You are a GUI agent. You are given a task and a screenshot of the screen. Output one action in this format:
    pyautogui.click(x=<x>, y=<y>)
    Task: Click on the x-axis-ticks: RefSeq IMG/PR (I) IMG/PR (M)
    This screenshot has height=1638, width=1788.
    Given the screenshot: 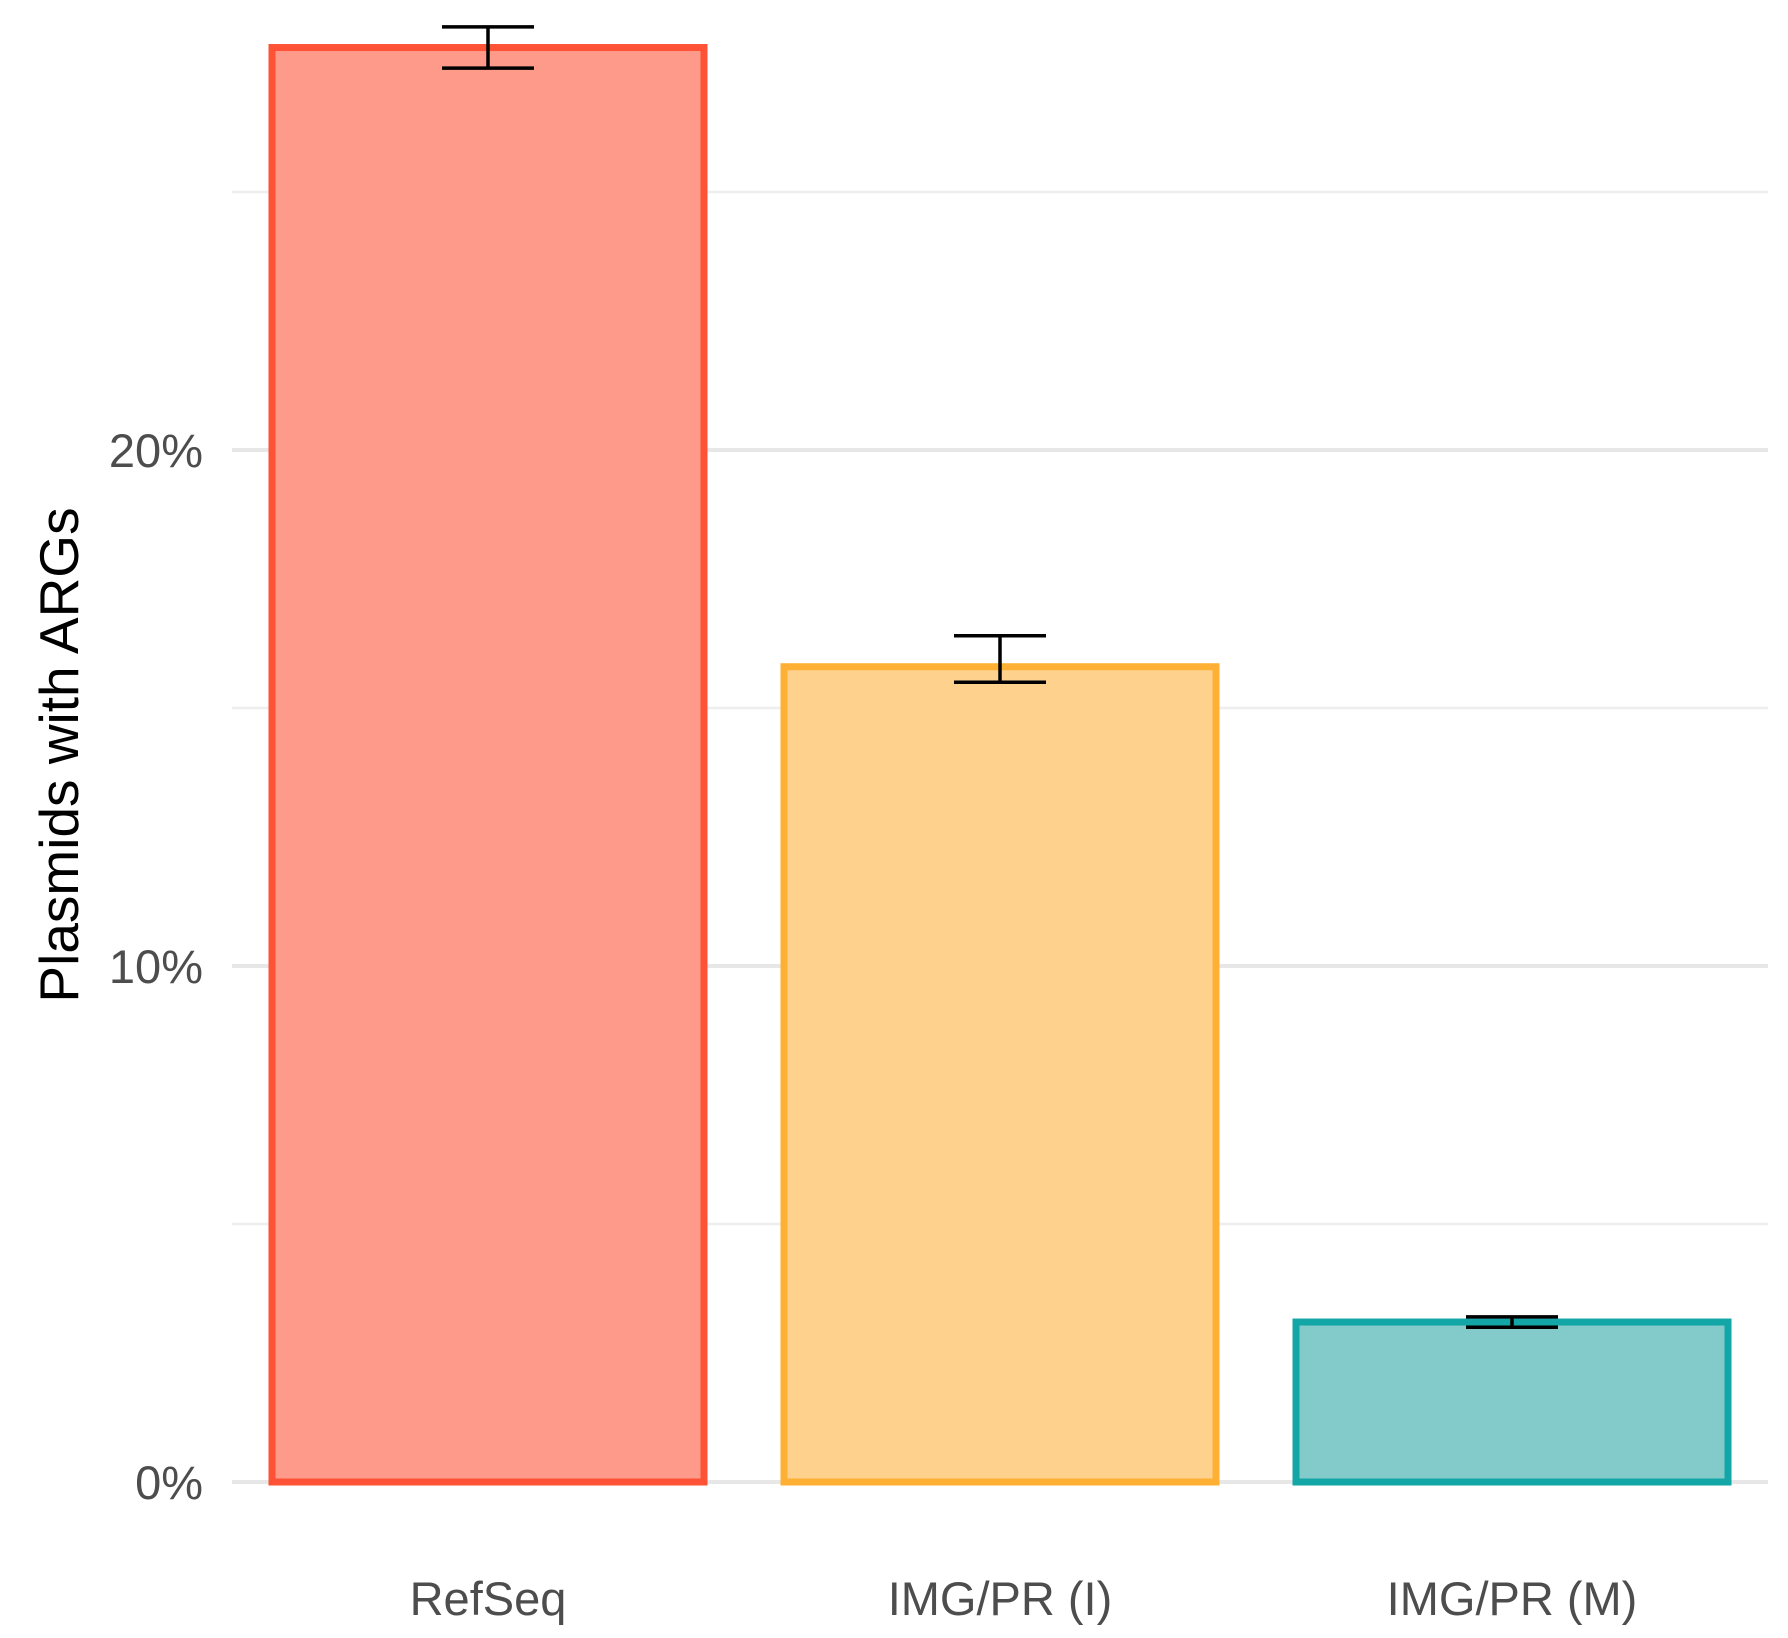 What is the action you would take?
    pyautogui.click(x=1024, y=1598)
    